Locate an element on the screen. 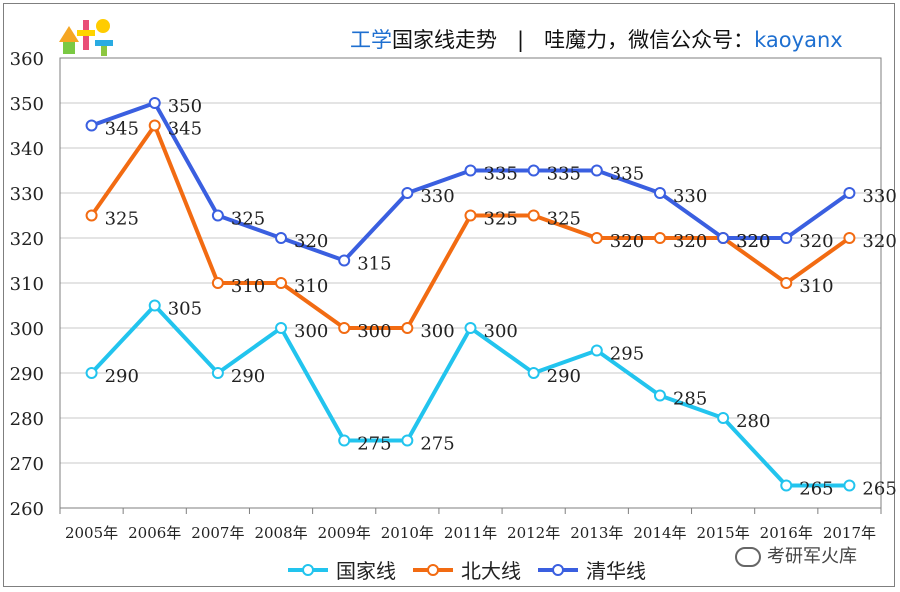  logo-icon is located at coordinates (86, 37).